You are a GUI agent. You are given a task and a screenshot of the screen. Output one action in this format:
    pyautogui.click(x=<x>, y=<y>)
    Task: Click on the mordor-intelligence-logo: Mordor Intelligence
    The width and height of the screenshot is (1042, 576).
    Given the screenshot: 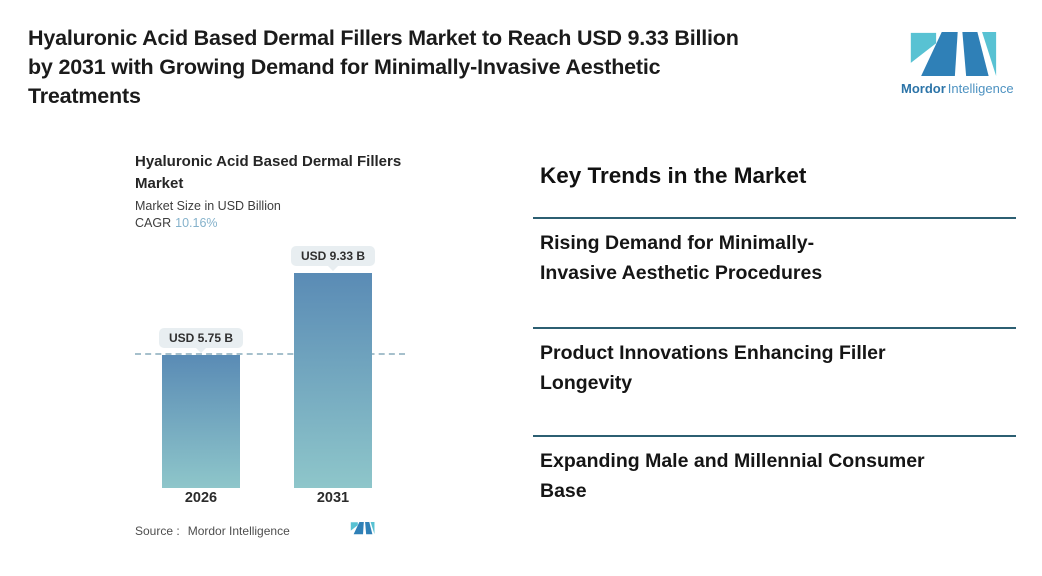 What is the action you would take?
    pyautogui.click(x=961, y=62)
    